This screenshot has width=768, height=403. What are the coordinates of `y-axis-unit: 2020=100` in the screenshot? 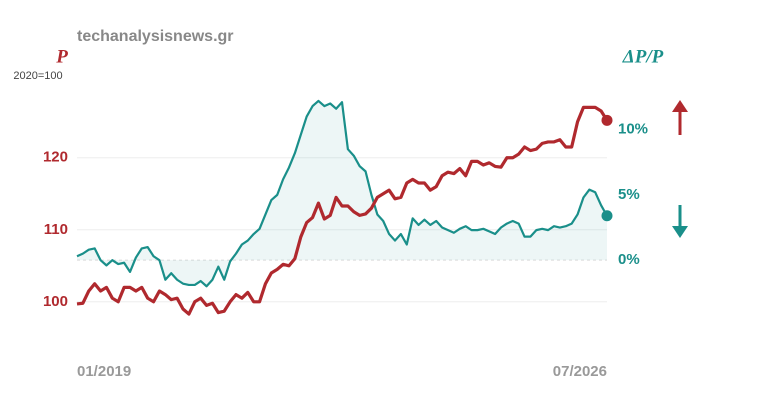 It's located at (37, 76).